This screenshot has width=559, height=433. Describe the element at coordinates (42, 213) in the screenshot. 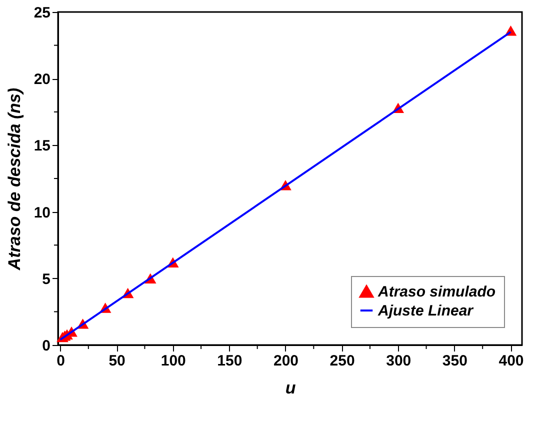

I see `y-tick-label: 10` at that location.